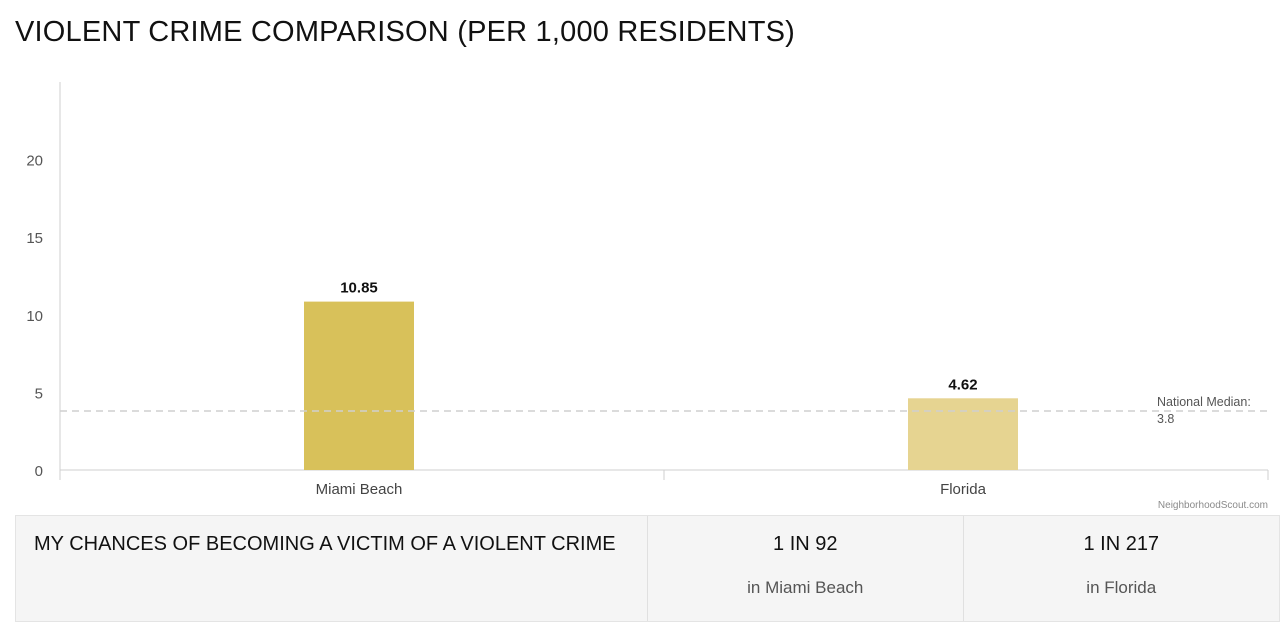 The width and height of the screenshot is (1280, 623). Describe the element at coordinates (39, 471) in the screenshot. I see `y-tick-label: 0` at that location.